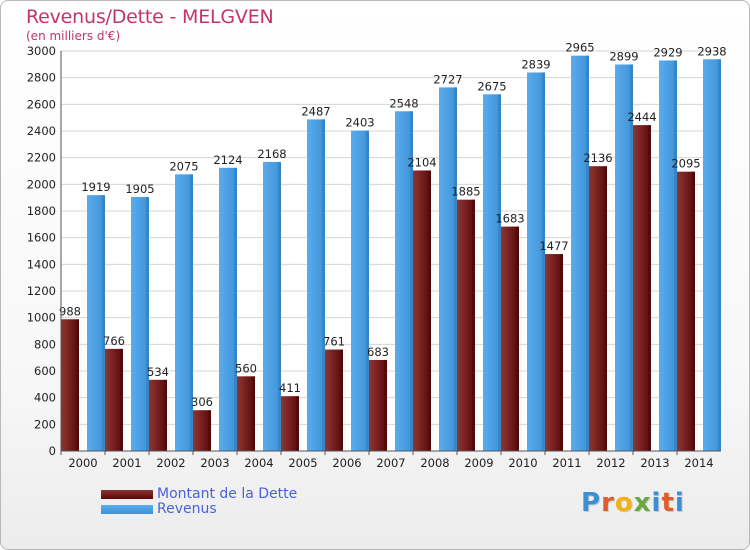  Describe the element at coordinates (158, 372) in the screenshot. I see `data-label-dette: 534` at that location.